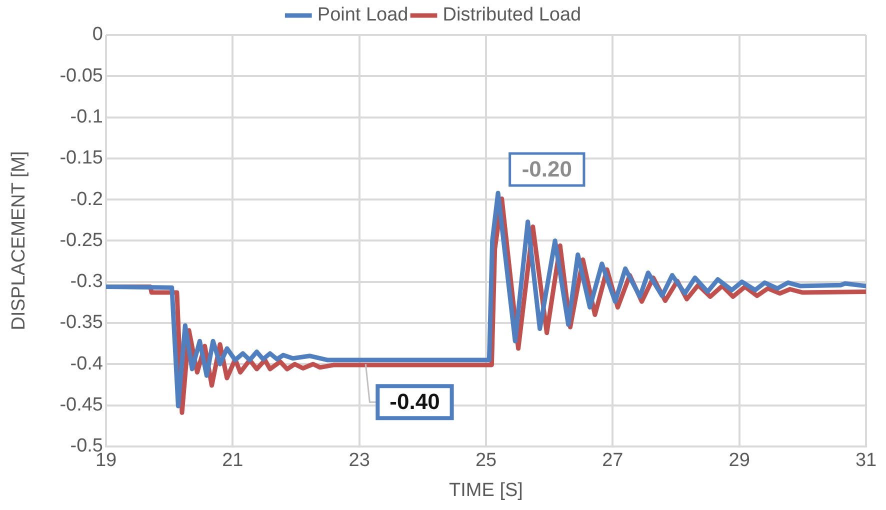 This screenshot has width=886, height=510. What do you see at coordinates (81, 75) in the screenshot?
I see `y-tick-label: -0.05` at bounding box center [81, 75].